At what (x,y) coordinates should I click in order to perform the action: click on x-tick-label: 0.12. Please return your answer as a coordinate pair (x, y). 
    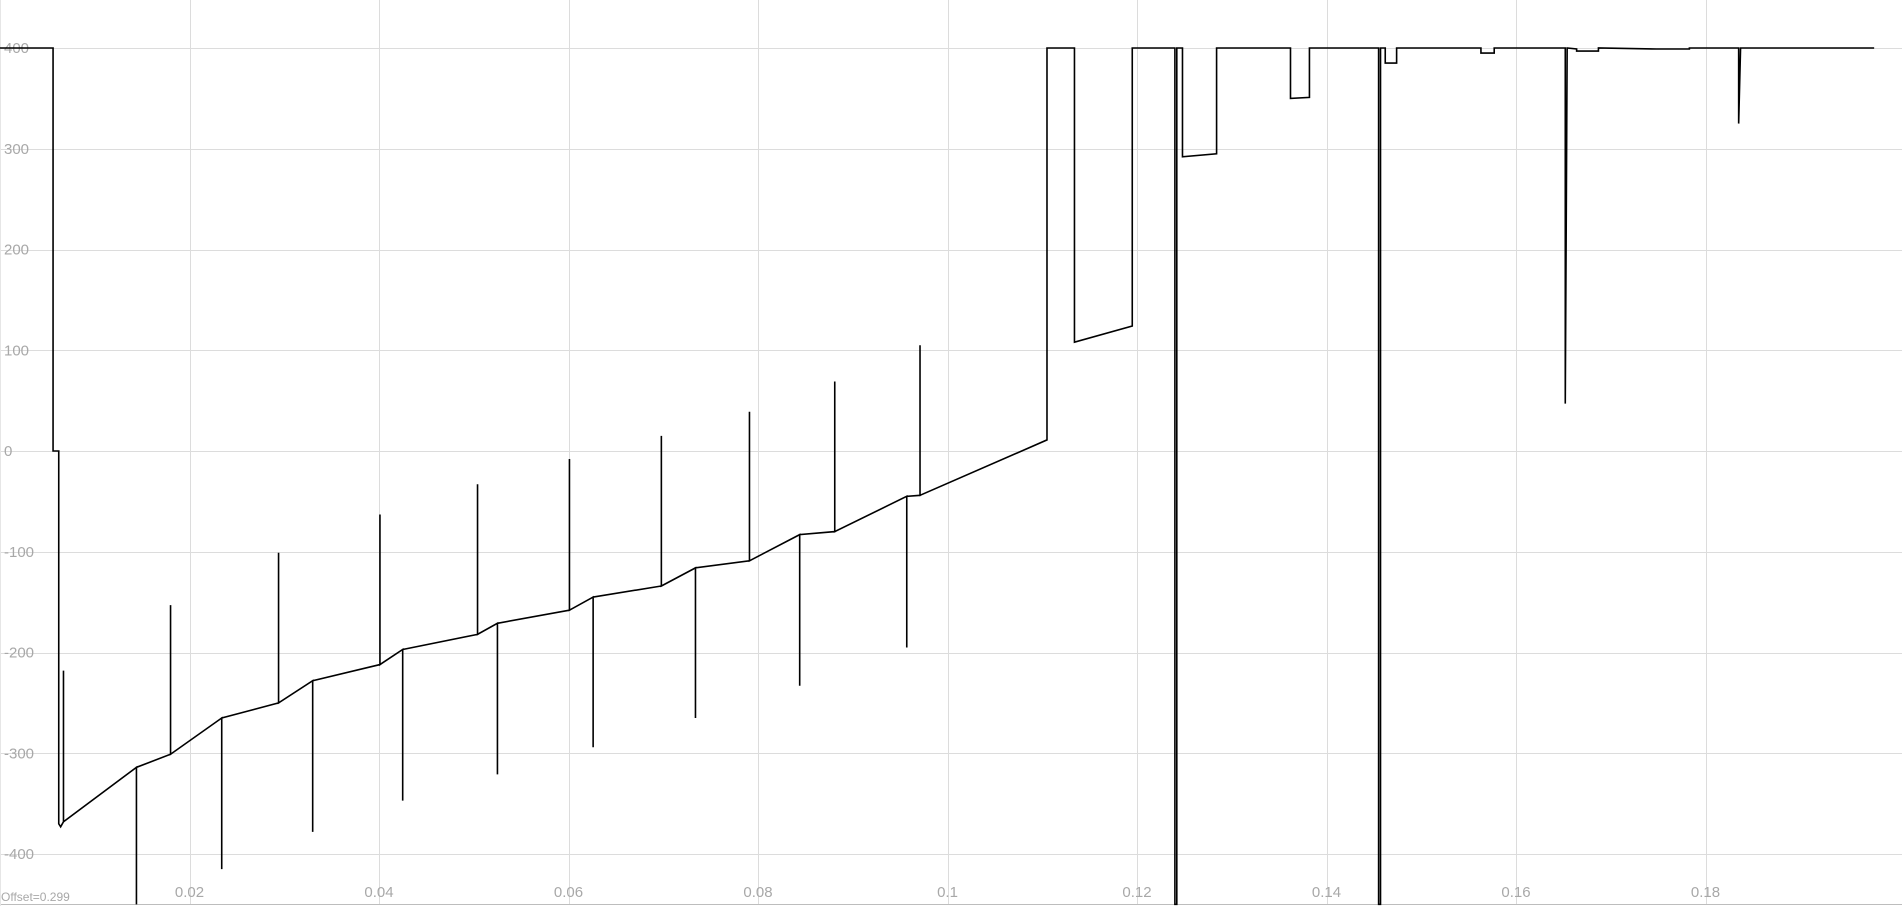
    Looking at the image, I should click on (1136, 892).